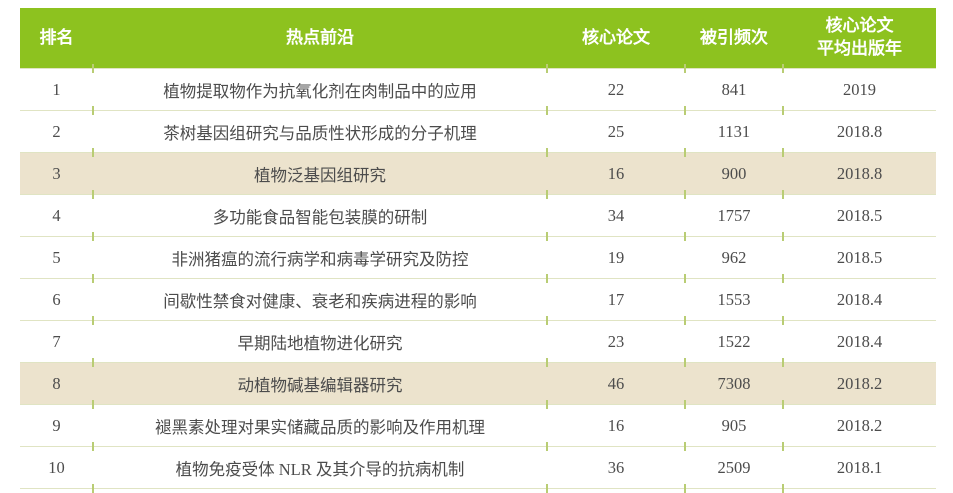 The height and width of the screenshot is (493, 953). I want to click on cell-rank: 9, so click(57, 427).